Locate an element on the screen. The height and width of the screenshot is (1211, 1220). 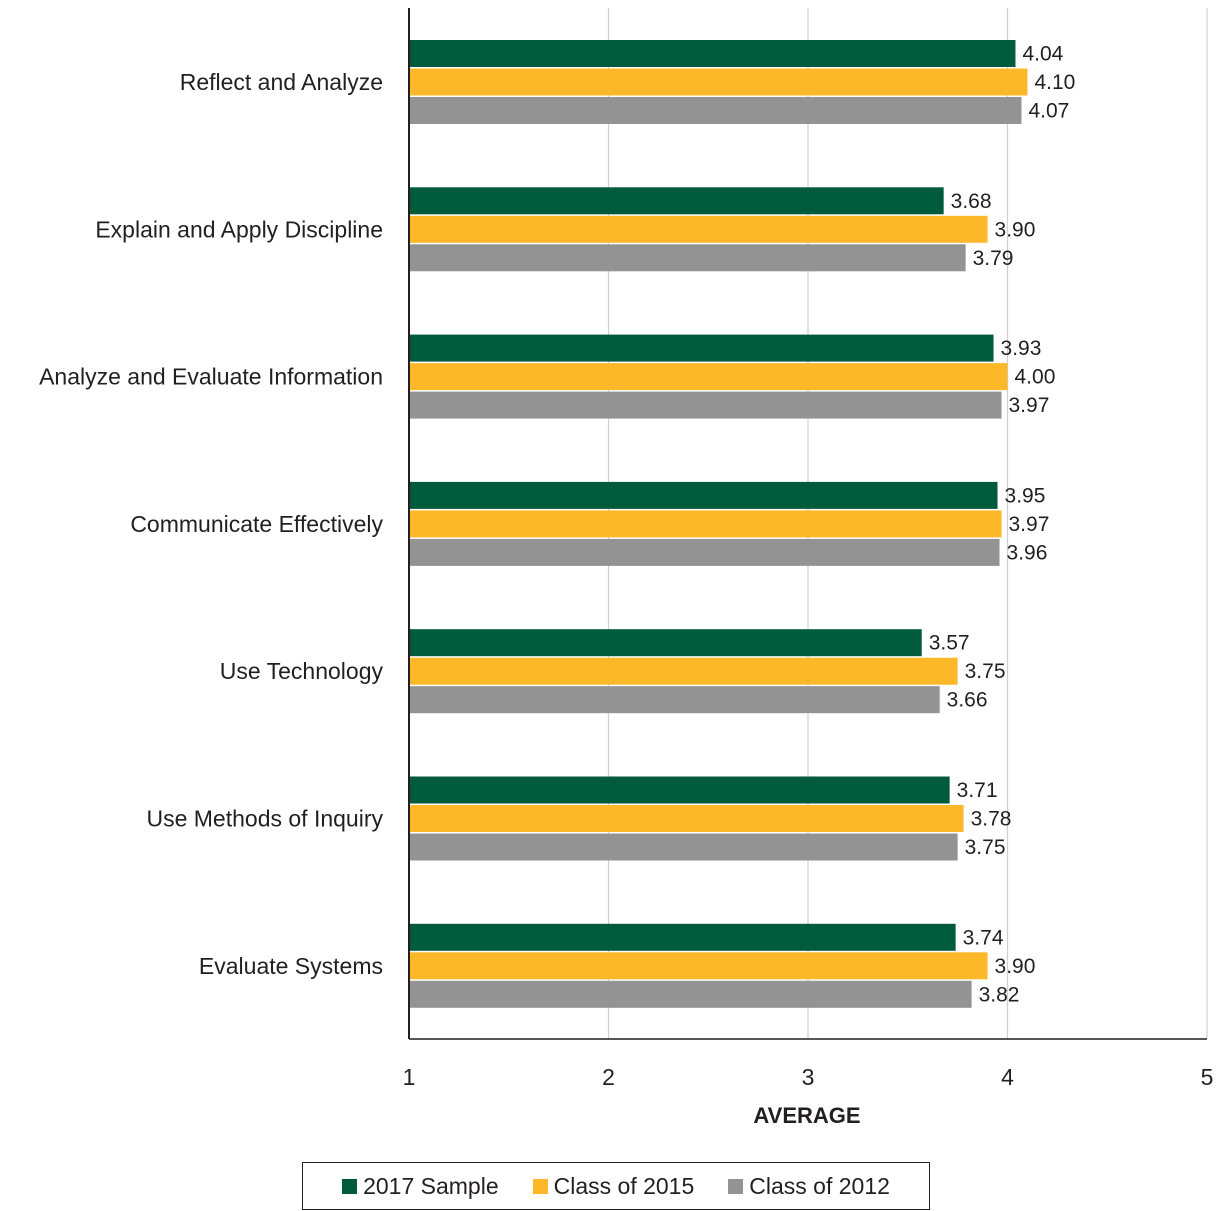
data-label: 3.68 is located at coordinates (971, 201).